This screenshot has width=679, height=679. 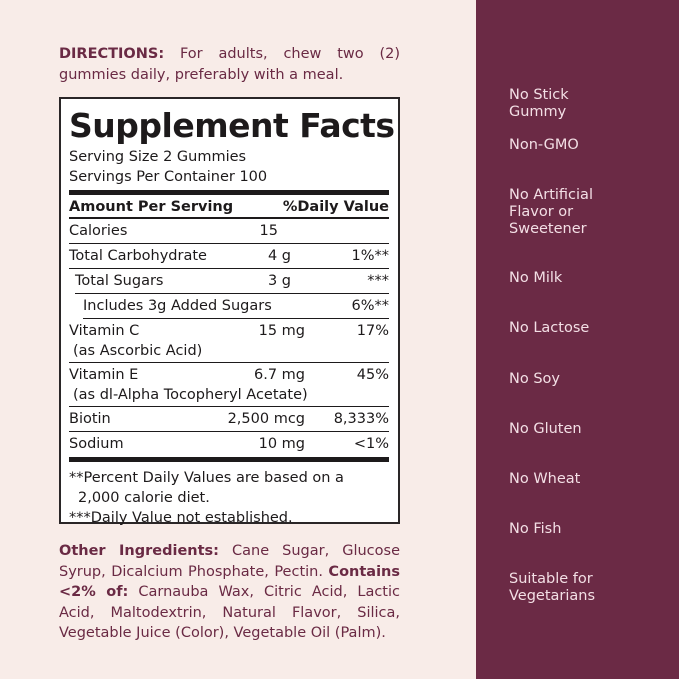 What do you see at coordinates (545, 429) in the screenshot?
I see `claim: No Gluten` at bounding box center [545, 429].